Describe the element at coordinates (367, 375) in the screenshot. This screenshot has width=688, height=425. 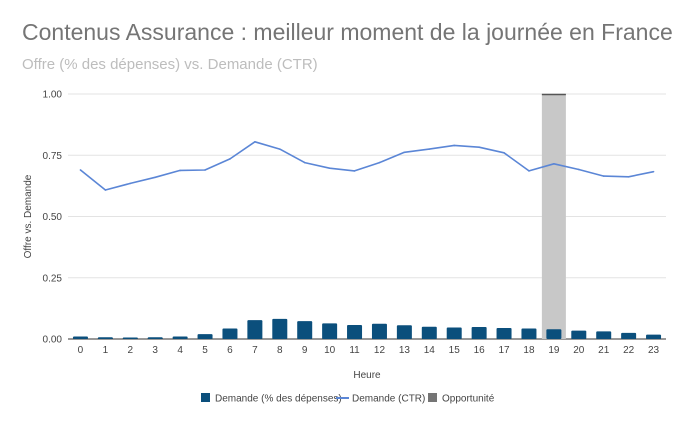
I see `x-axis-title: Heure` at that location.